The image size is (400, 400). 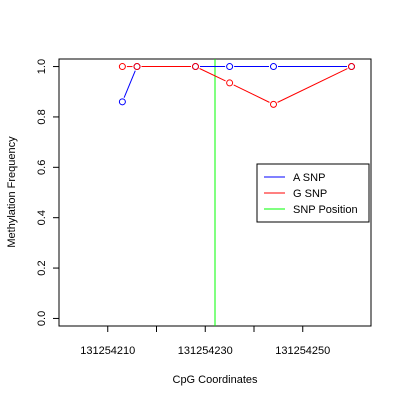 What do you see at coordinates (42, 66) in the screenshot?
I see `y-tick-label: 1.0` at bounding box center [42, 66].